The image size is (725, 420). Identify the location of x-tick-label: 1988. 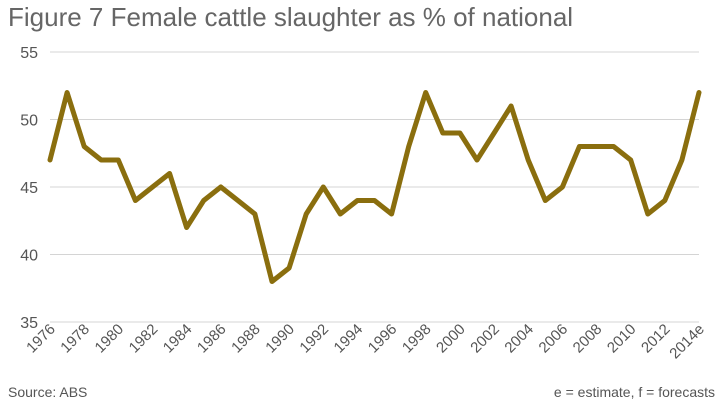
(246, 339).